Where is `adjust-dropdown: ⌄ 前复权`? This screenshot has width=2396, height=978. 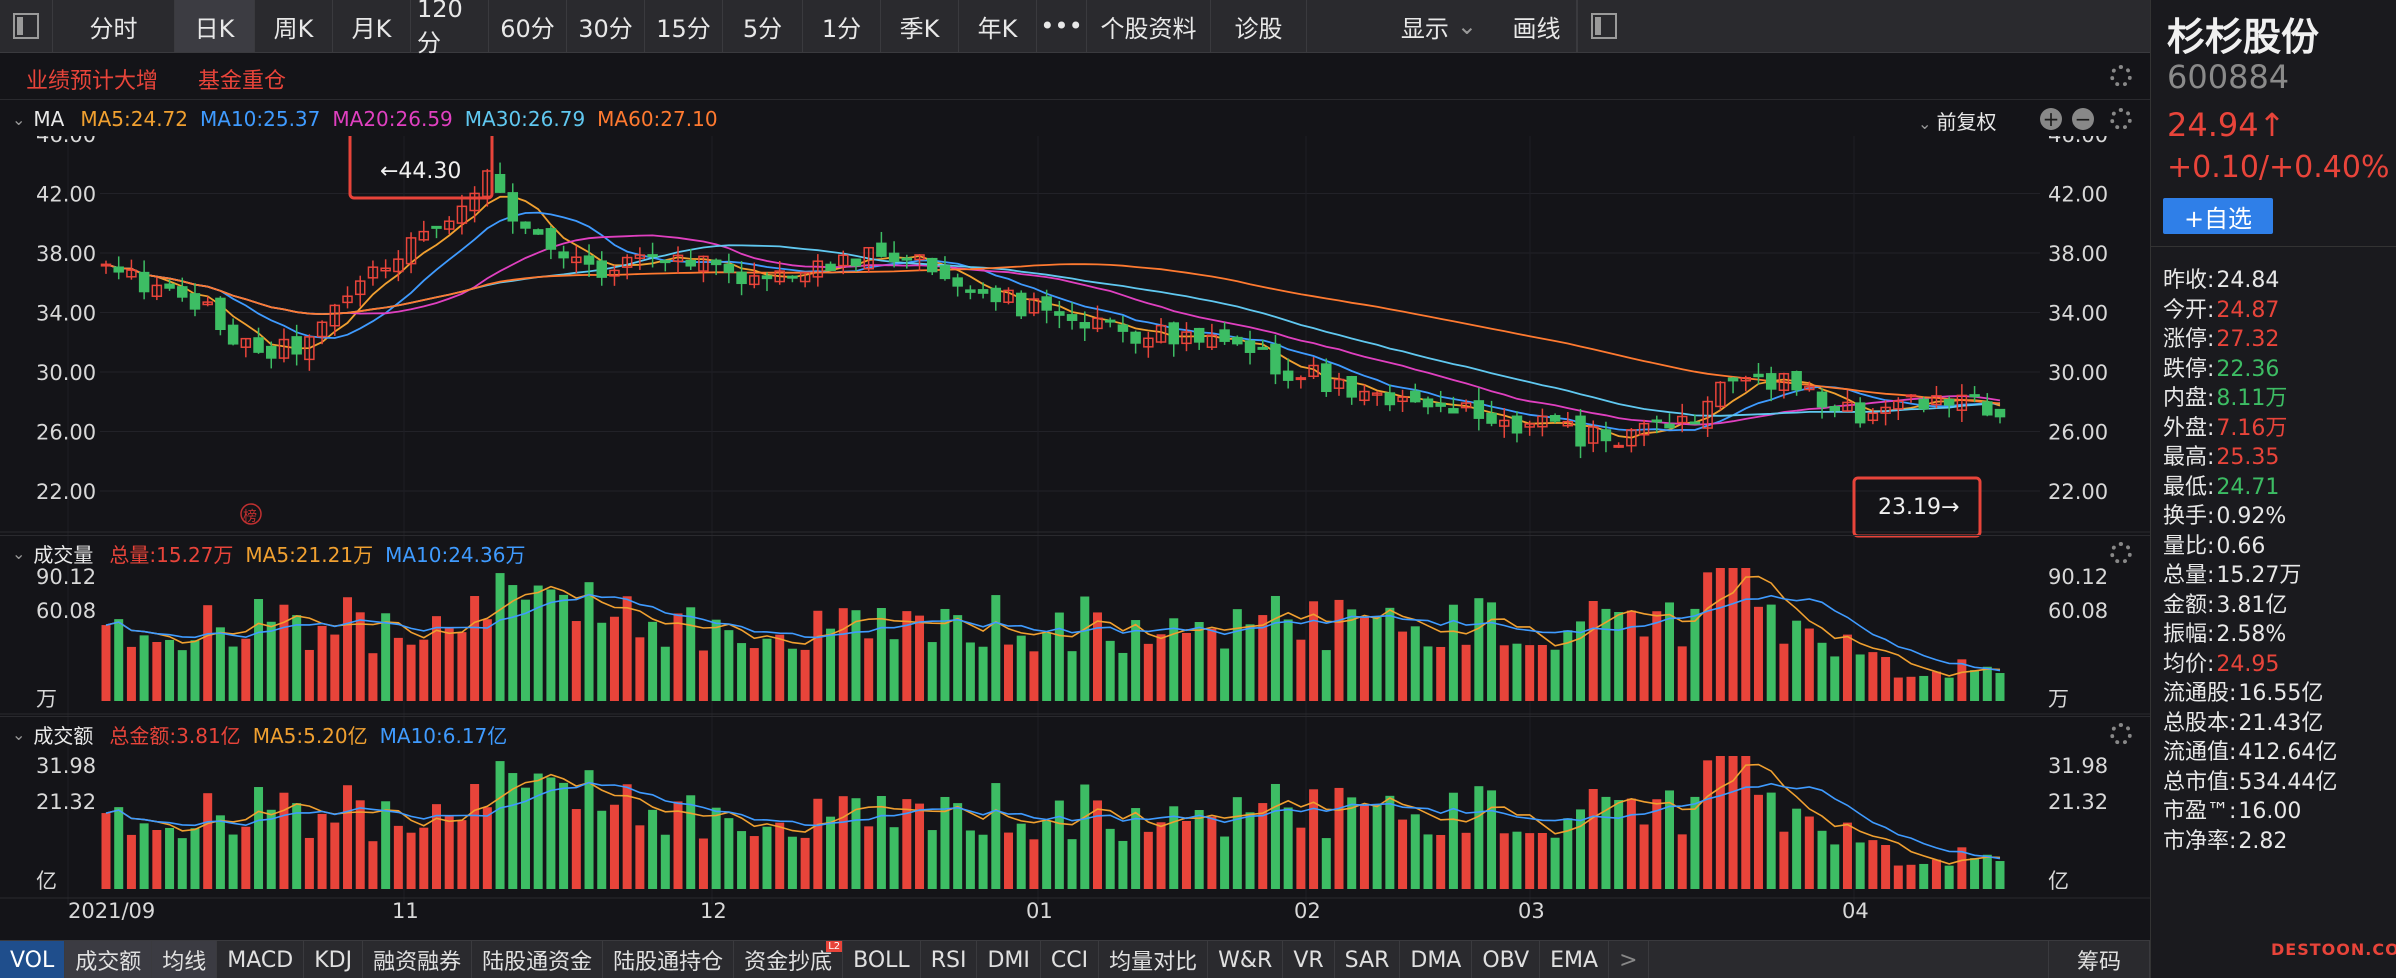 adjust-dropdown: ⌄ 前复权 is located at coordinates (1957, 122).